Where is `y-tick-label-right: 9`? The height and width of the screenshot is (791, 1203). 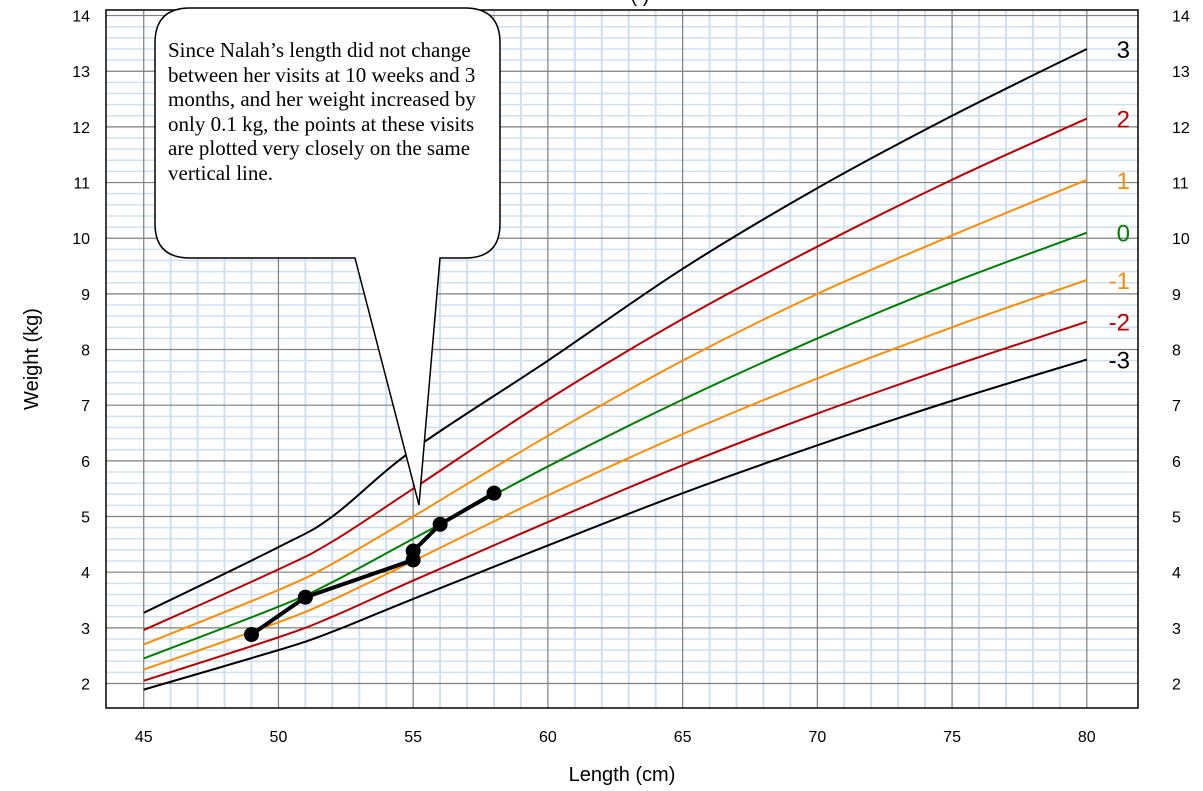 y-tick-label-right: 9 is located at coordinates (1176, 295).